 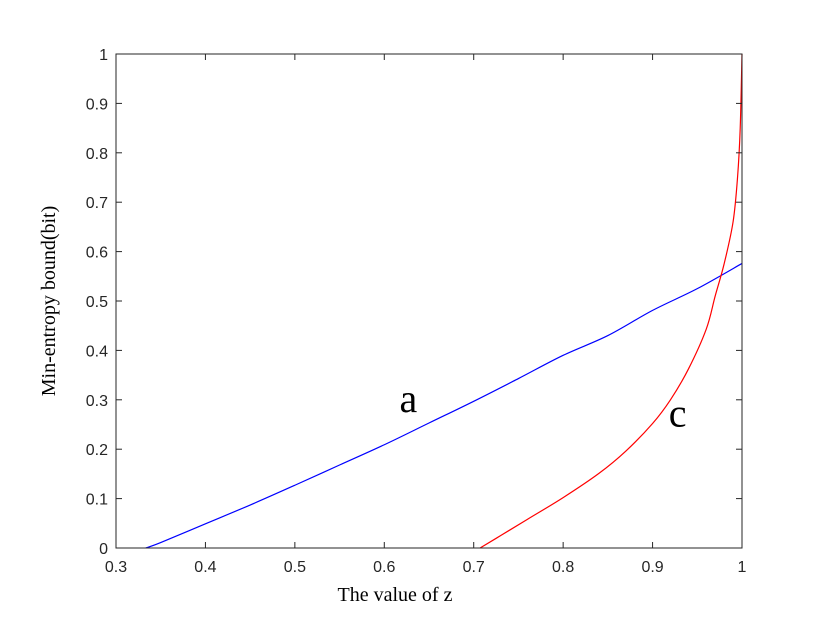 I want to click on curve-label-c: c, so click(x=678, y=413).